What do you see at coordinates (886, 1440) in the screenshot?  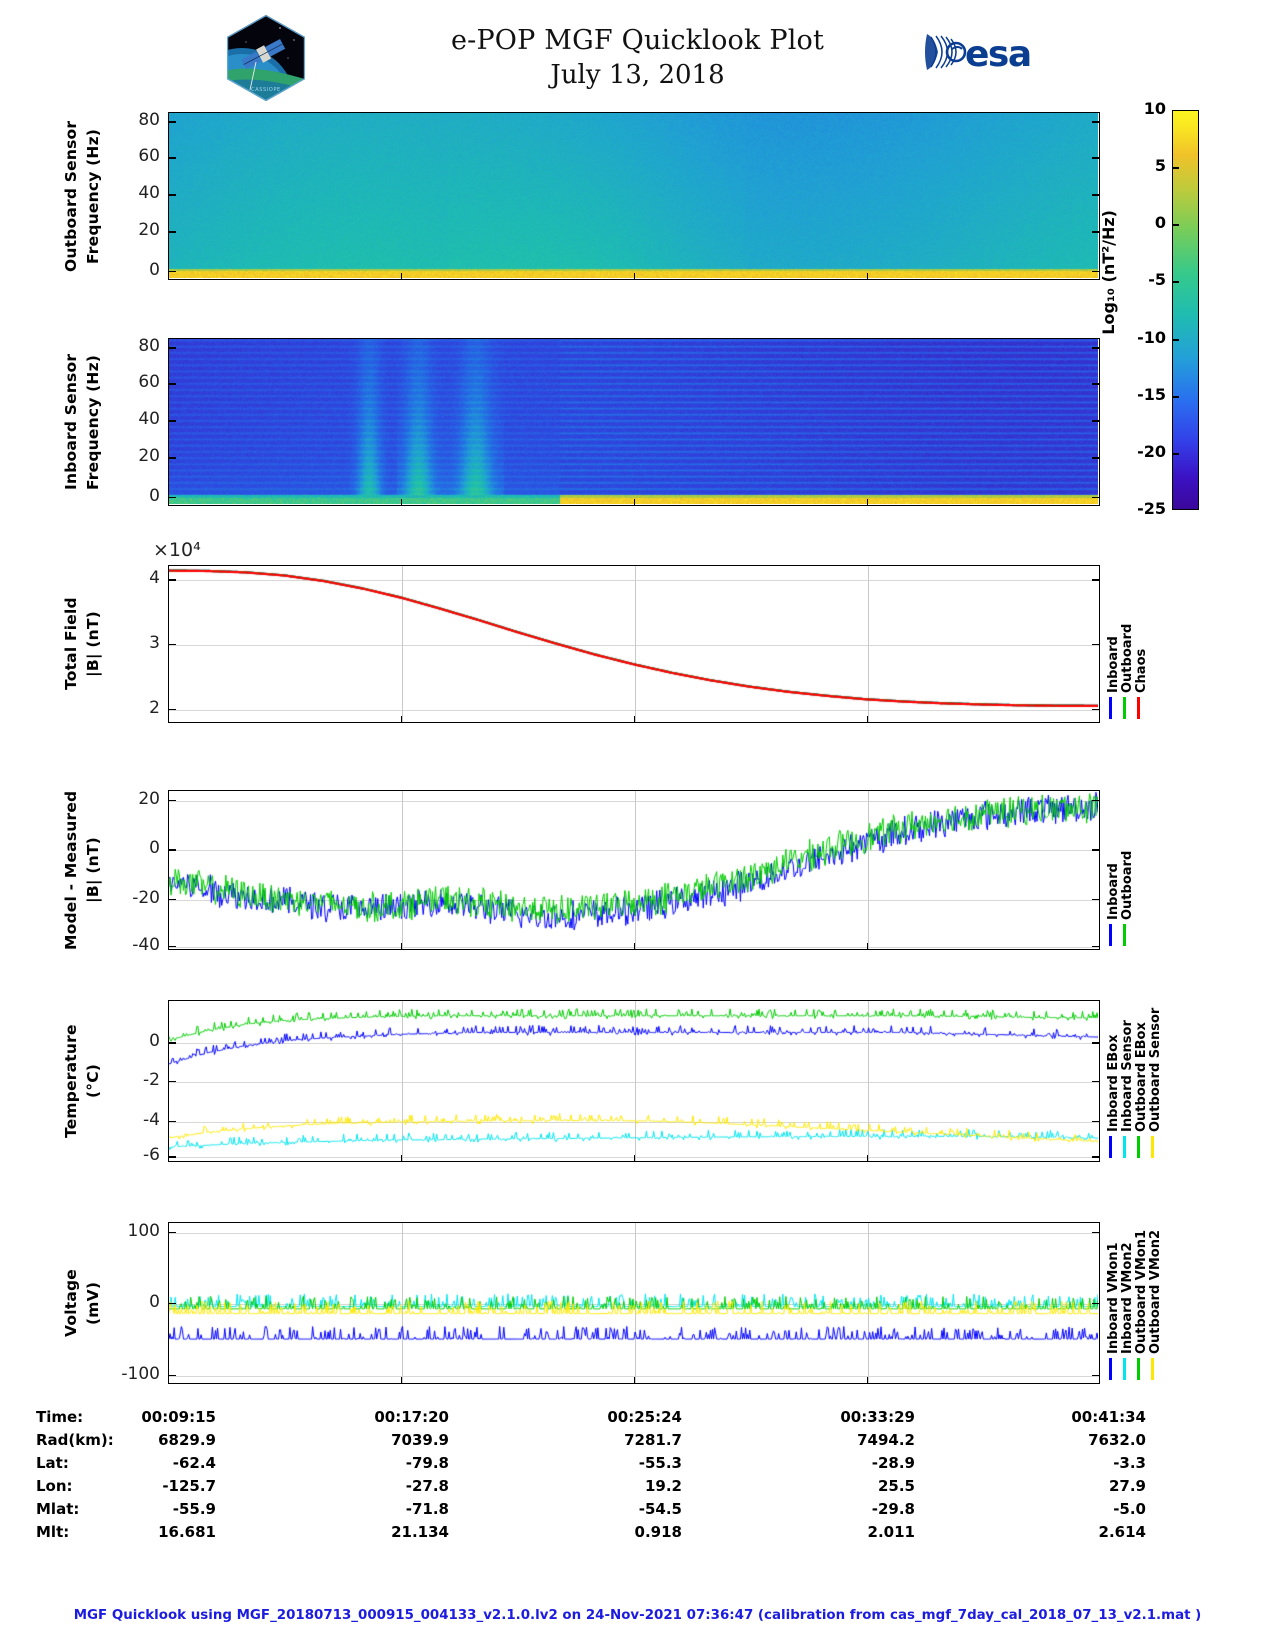 I see `ephemeris-value: 7494.2` at bounding box center [886, 1440].